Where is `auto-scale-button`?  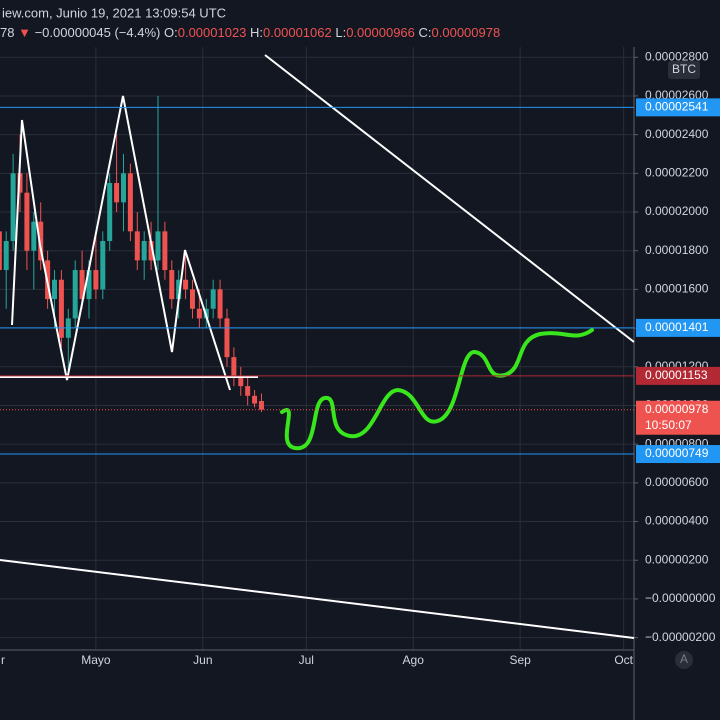
auto-scale-button is located at coordinates (684, 660).